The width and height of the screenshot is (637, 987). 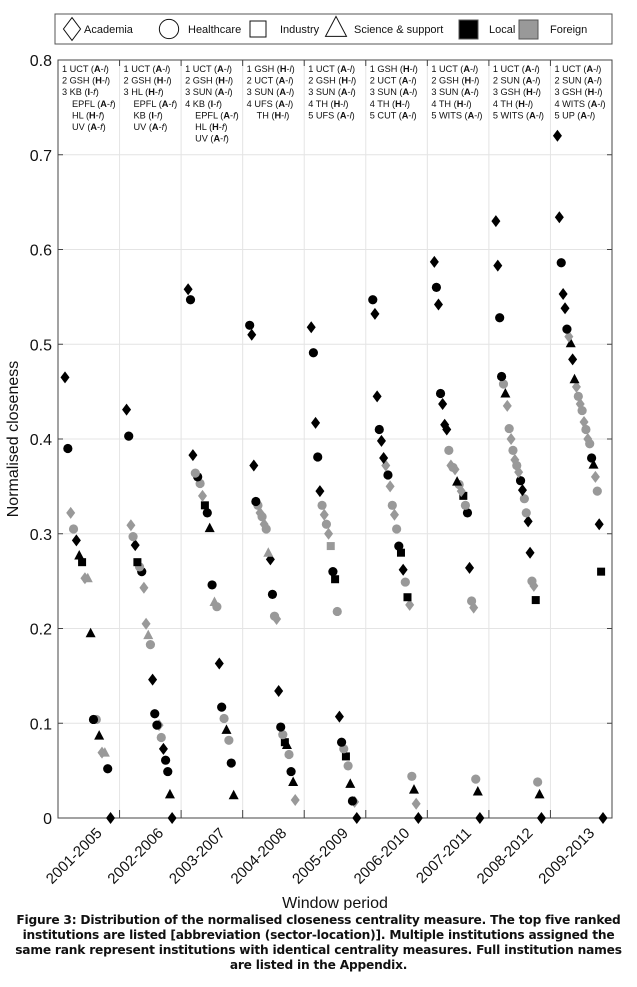 What do you see at coordinates (263, 81) in the screenshot?
I see `entry-rank-abbr: 2 UCT (` at bounding box center [263, 81].